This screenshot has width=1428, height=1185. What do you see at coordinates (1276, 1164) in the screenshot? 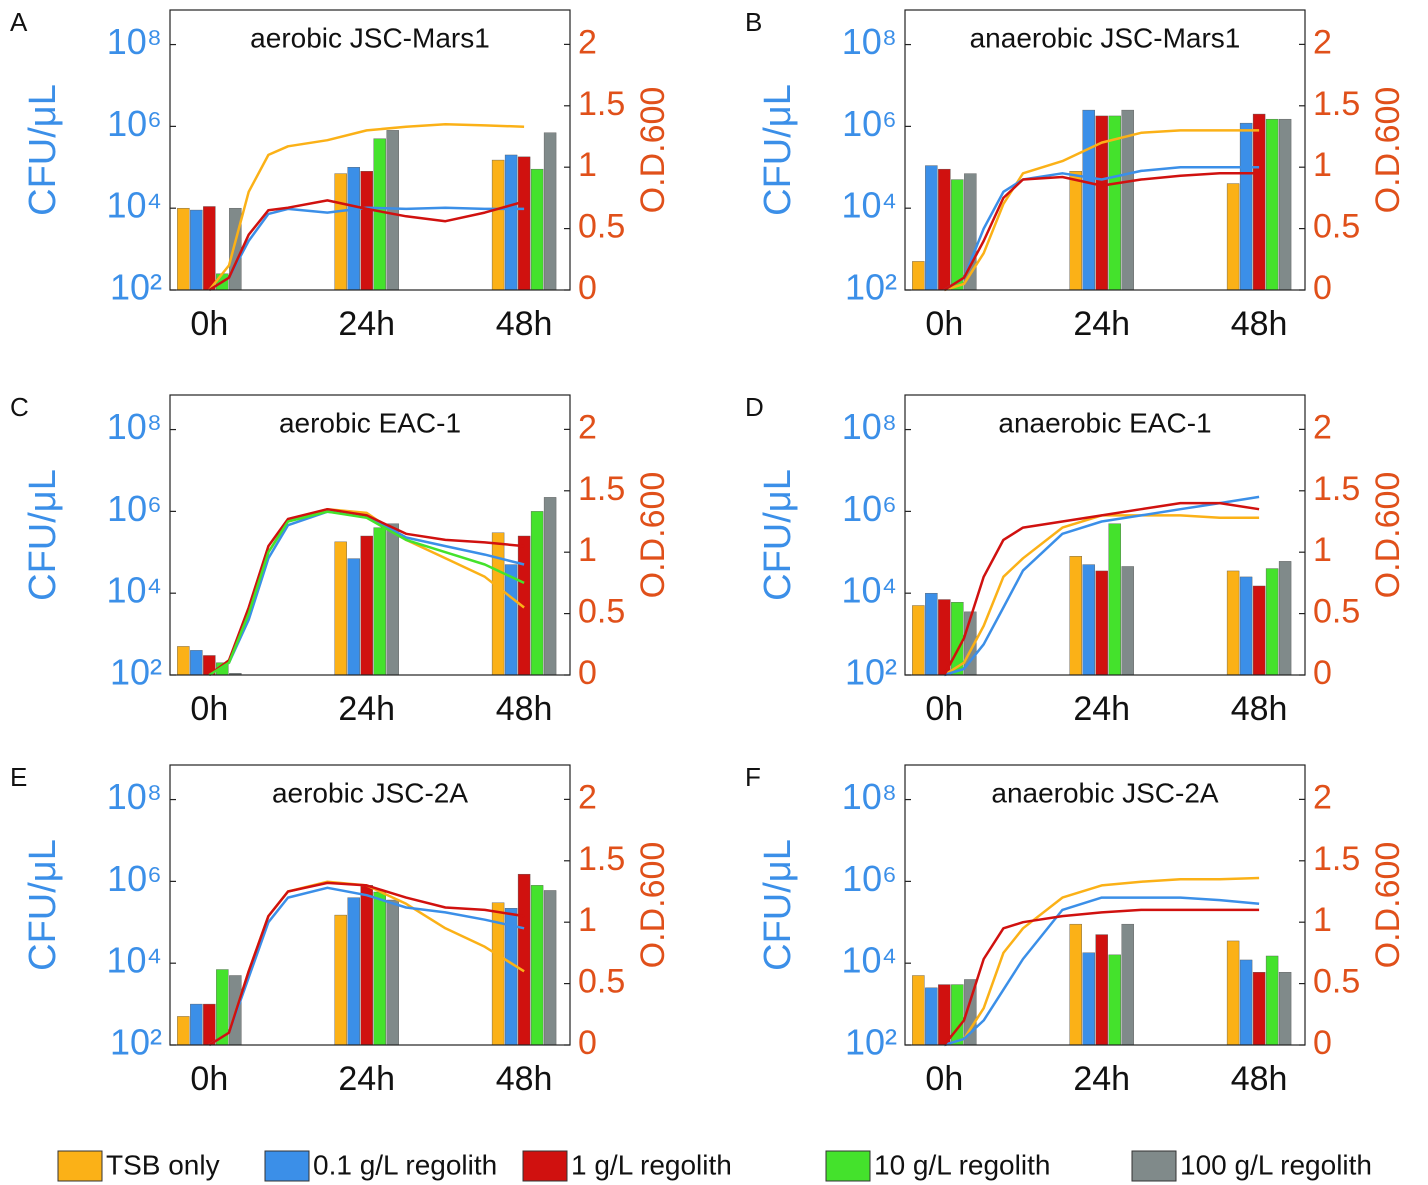
I see `legend-label: 100 g/L regolith` at bounding box center [1276, 1164].